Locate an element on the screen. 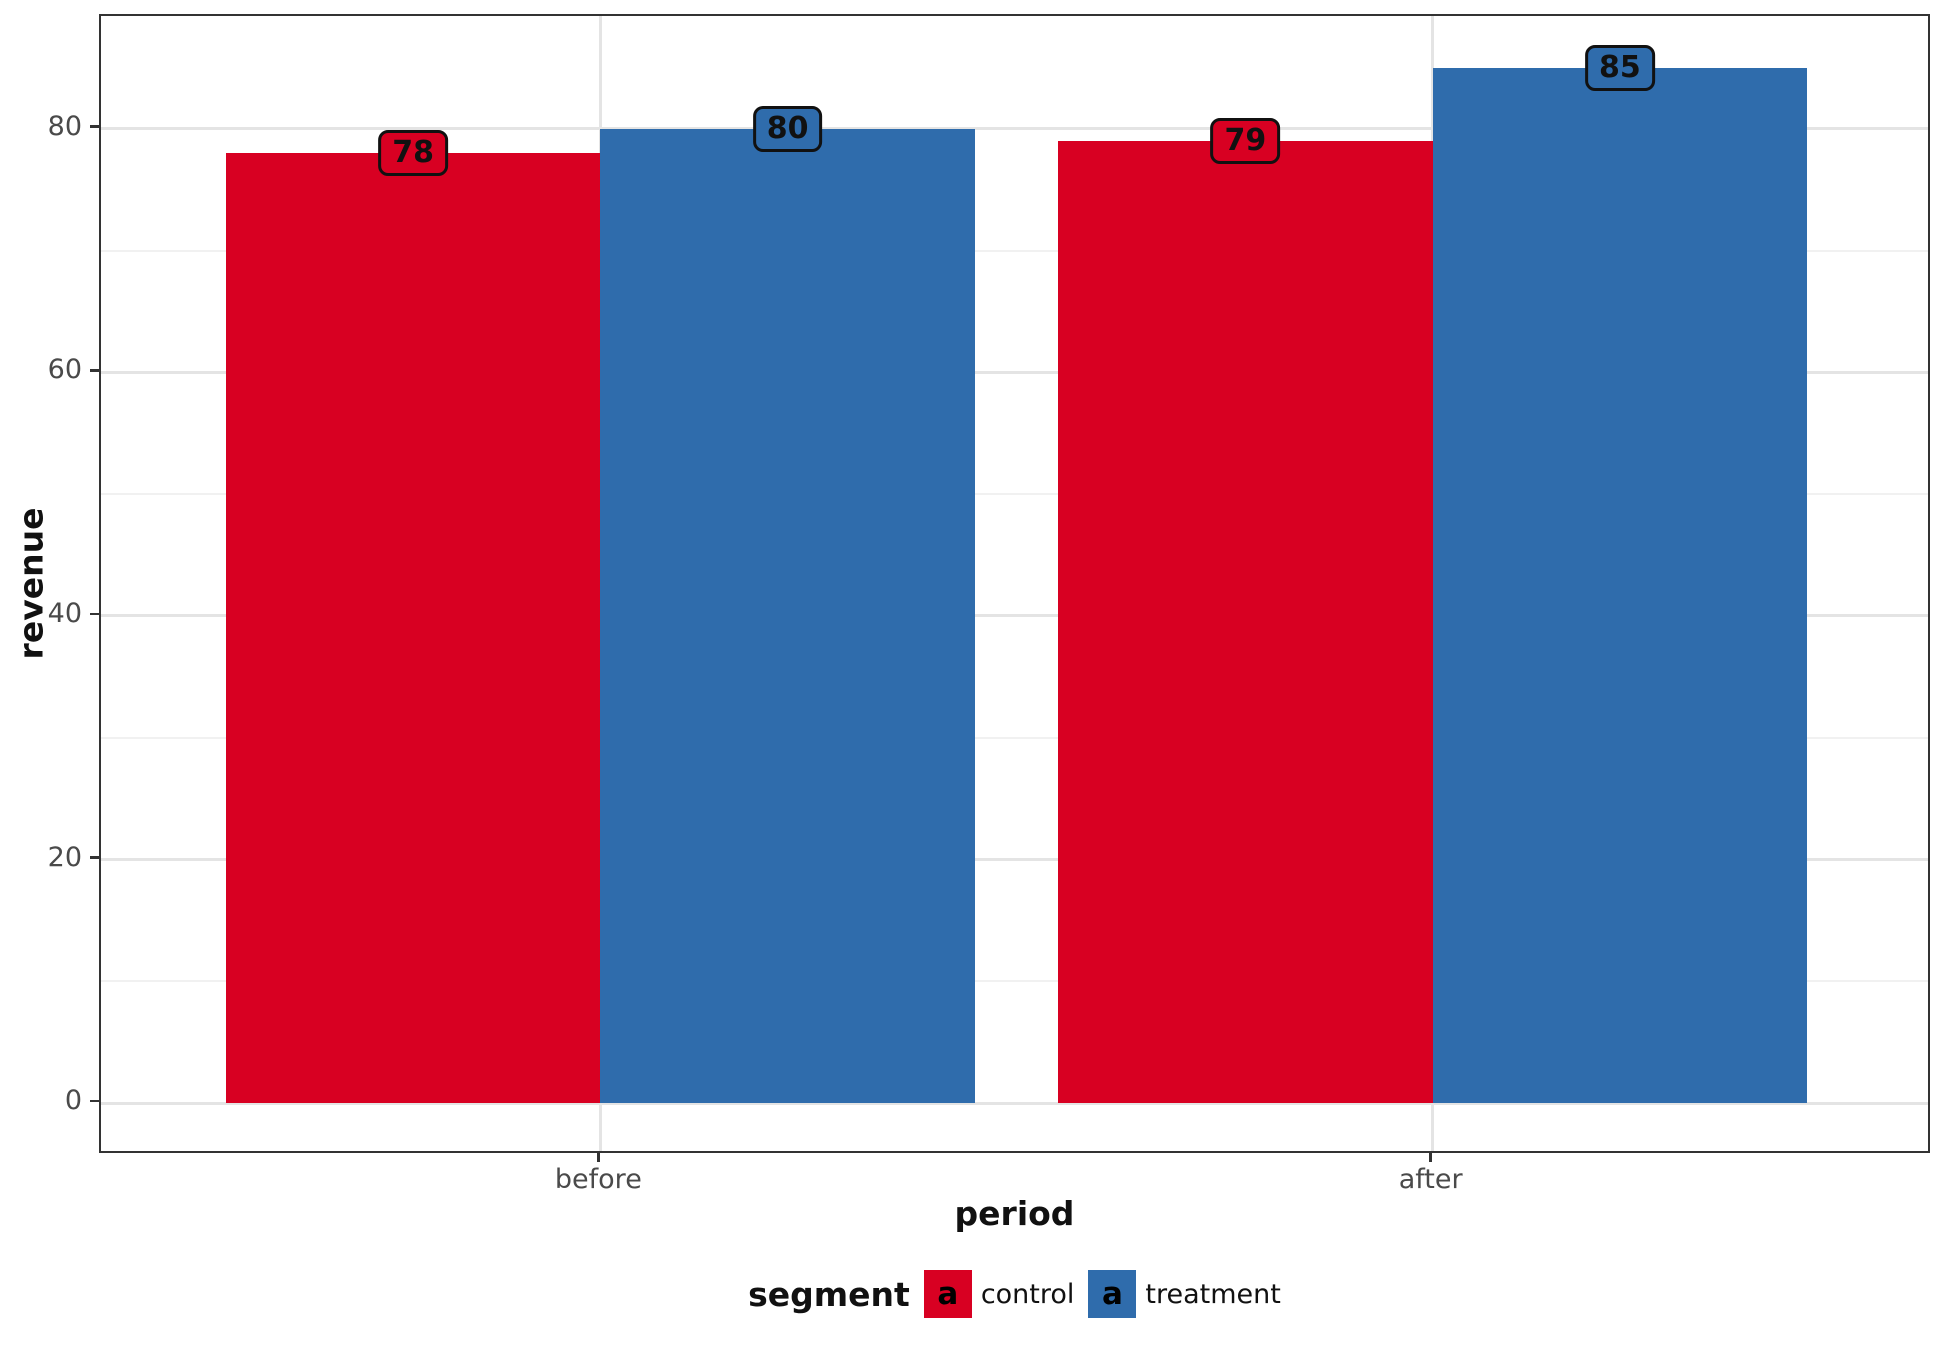 The height and width of the screenshot is (1350, 1948). y-tick-label: 0 is located at coordinates (73, 1101).